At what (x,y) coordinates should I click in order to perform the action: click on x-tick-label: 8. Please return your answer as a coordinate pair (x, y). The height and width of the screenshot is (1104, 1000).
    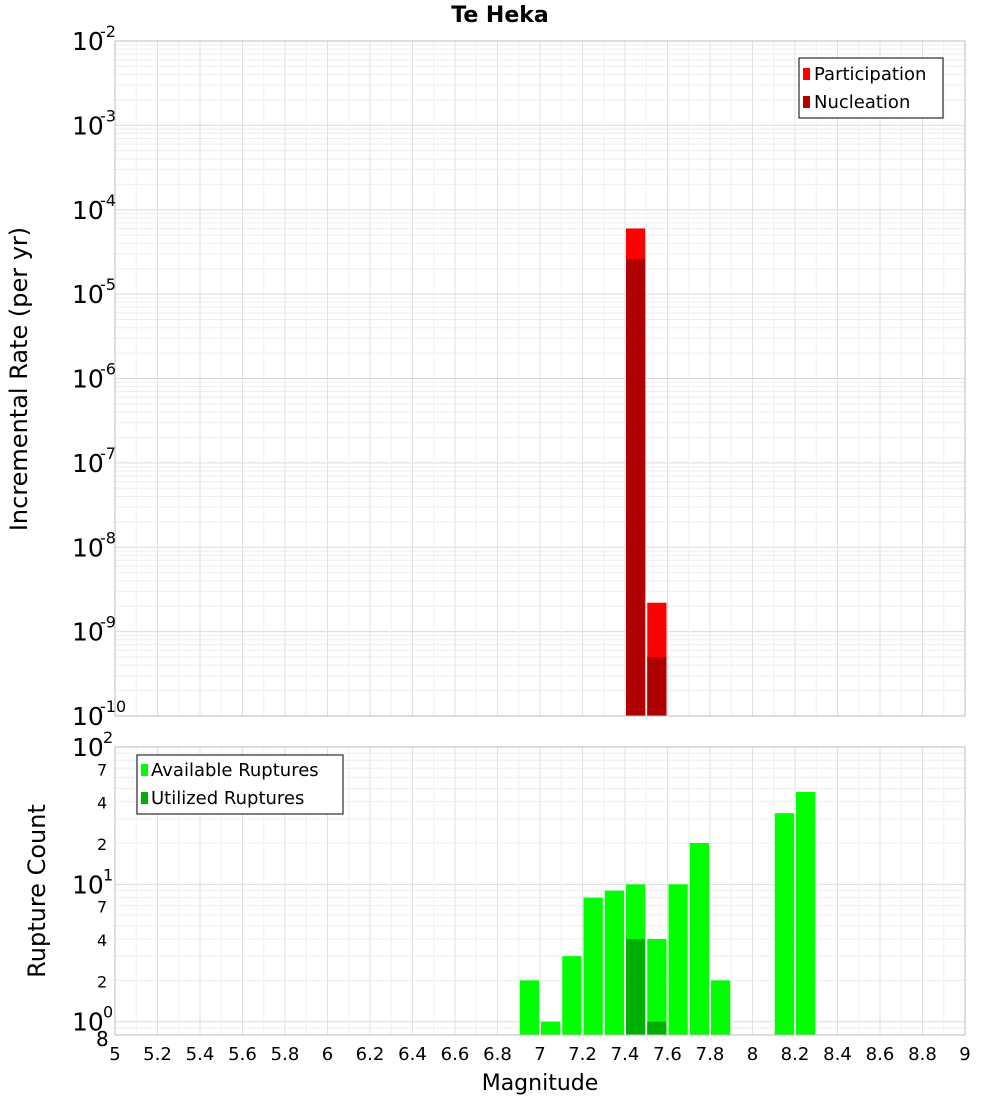
    Looking at the image, I should click on (752, 1054).